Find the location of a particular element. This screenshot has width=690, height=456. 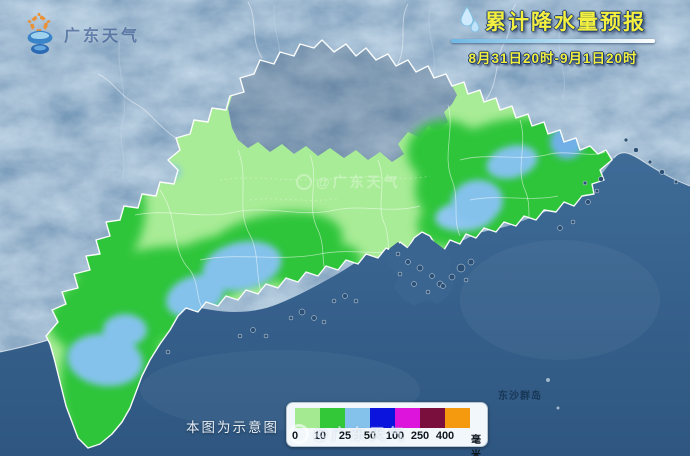

map-title: 累计降水量预报 is located at coordinates (565, 22).